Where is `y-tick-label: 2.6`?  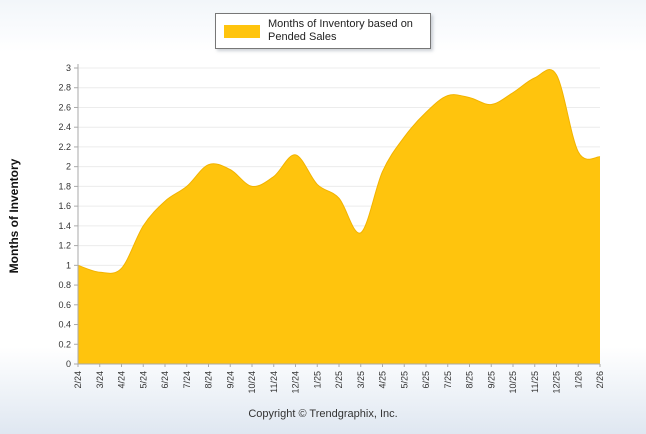 y-tick-label: 2.6 is located at coordinates (64, 107).